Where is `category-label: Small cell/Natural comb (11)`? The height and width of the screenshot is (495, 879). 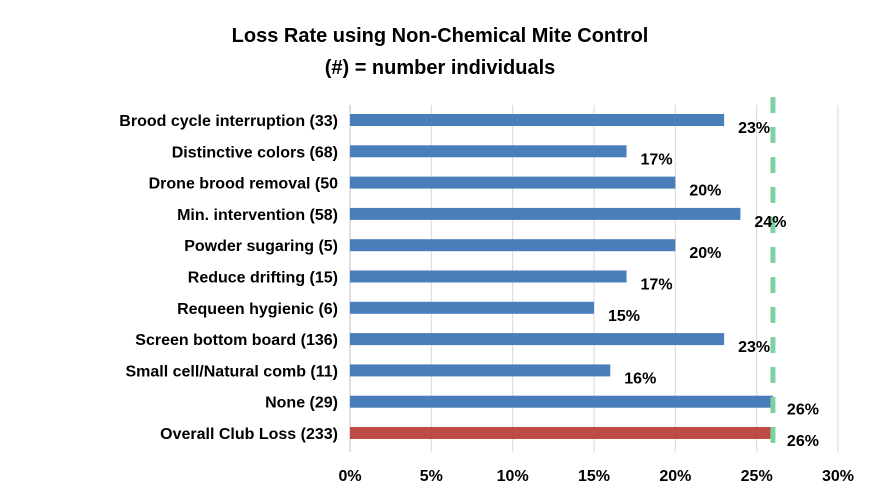 category-label: Small cell/Natural comb (11) is located at coordinates (231, 371).